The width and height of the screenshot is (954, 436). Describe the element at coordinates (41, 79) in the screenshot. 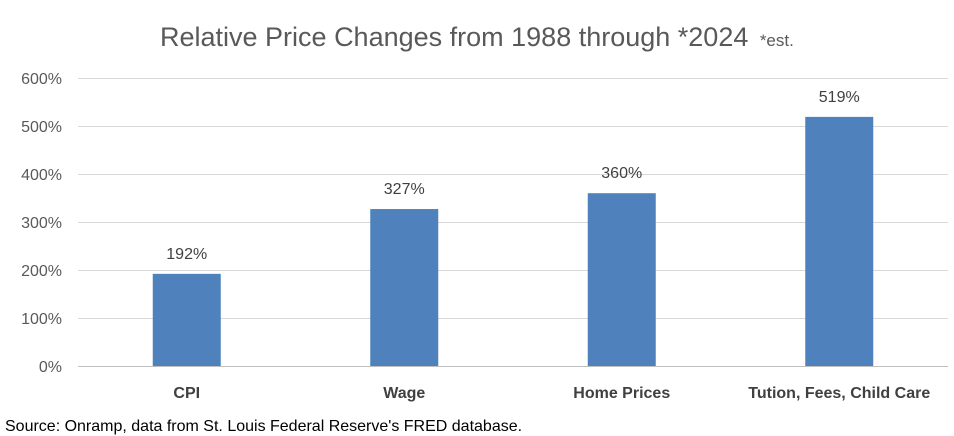

I see `y-tick-label: 600%` at that location.